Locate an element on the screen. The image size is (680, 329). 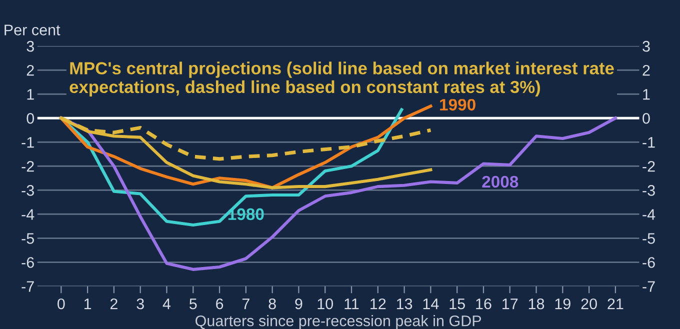
series-label: 1980 is located at coordinates (246, 214).